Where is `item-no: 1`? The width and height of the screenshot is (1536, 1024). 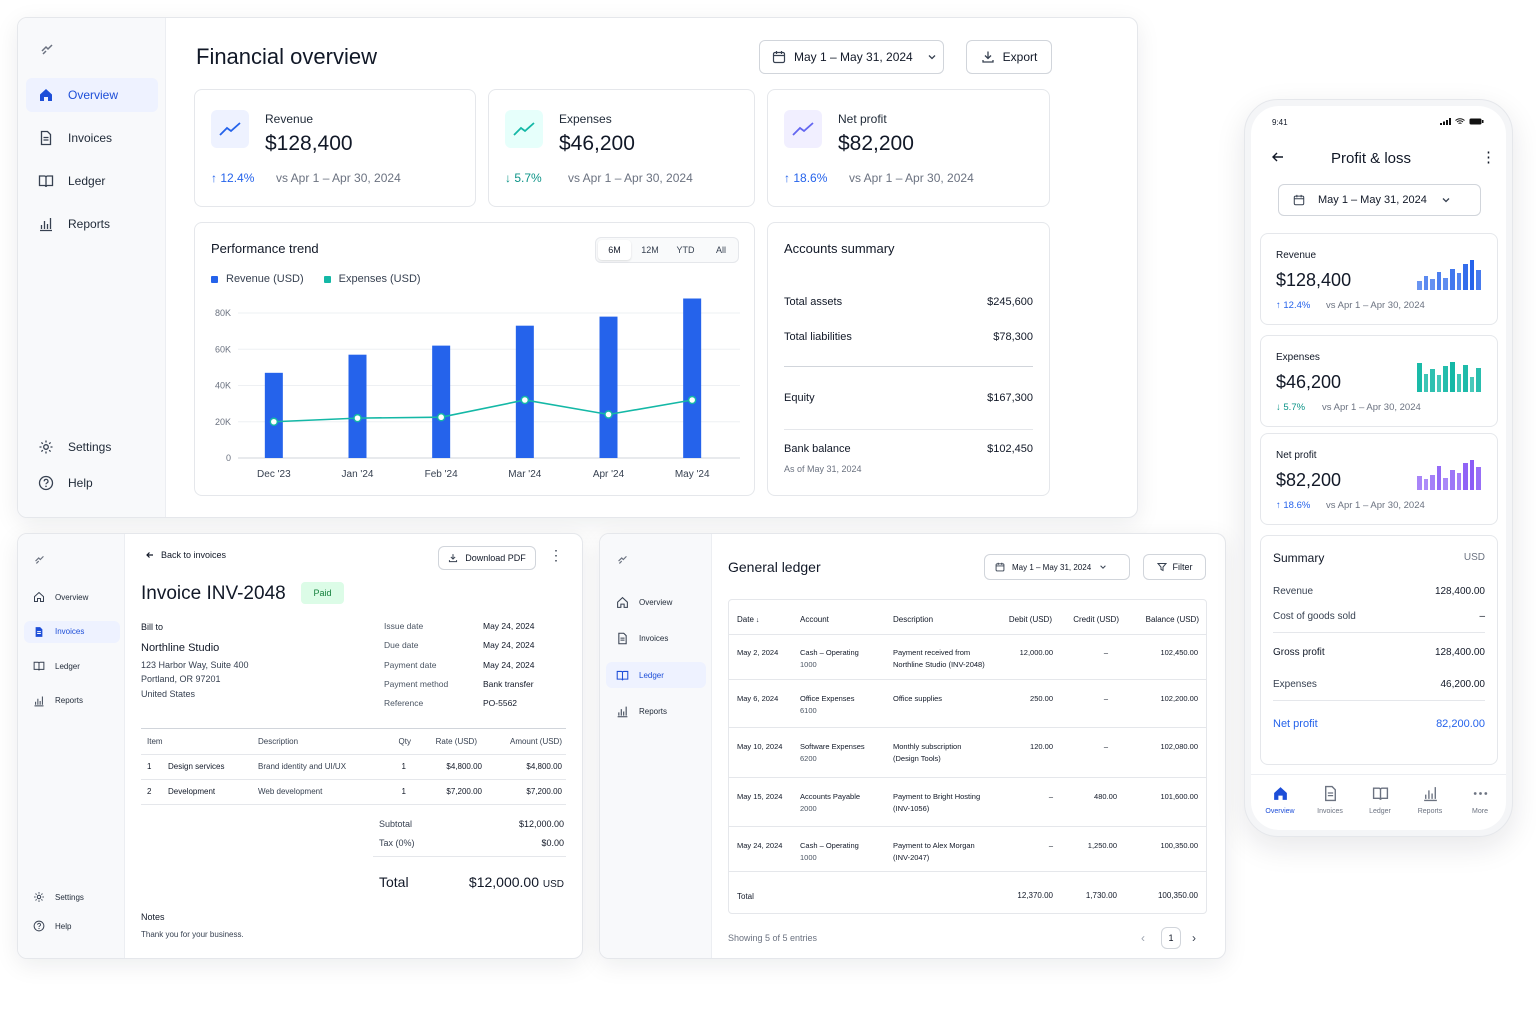
item-no: 1 is located at coordinates (149, 766).